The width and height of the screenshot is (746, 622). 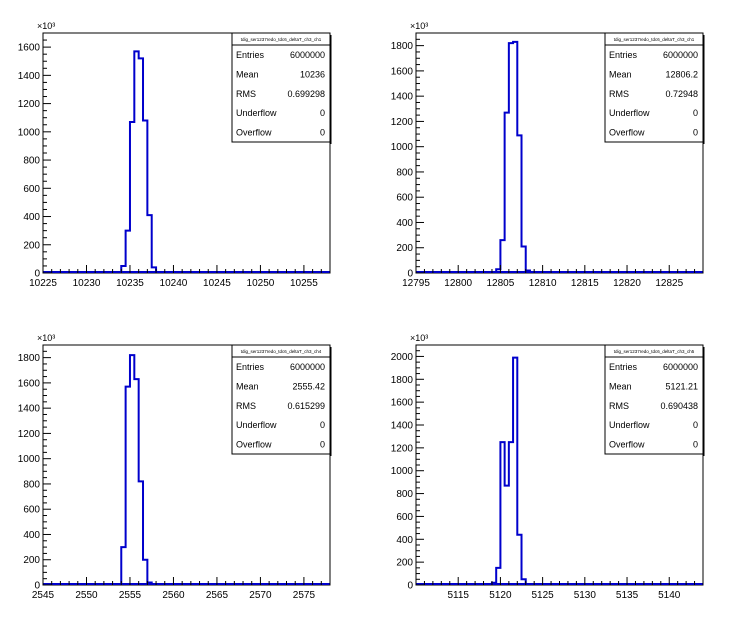 What do you see at coordinates (130, 283) in the screenshot?
I see `x-tick-label: 10235` at bounding box center [130, 283].